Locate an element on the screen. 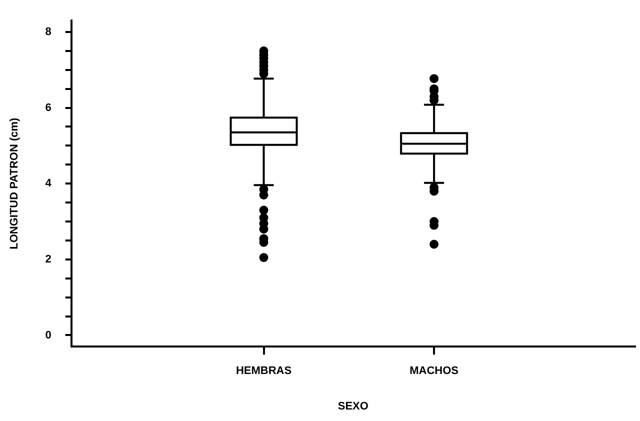  y-axis-title: LONGITUD PATRON (cm) is located at coordinates (14, 183).